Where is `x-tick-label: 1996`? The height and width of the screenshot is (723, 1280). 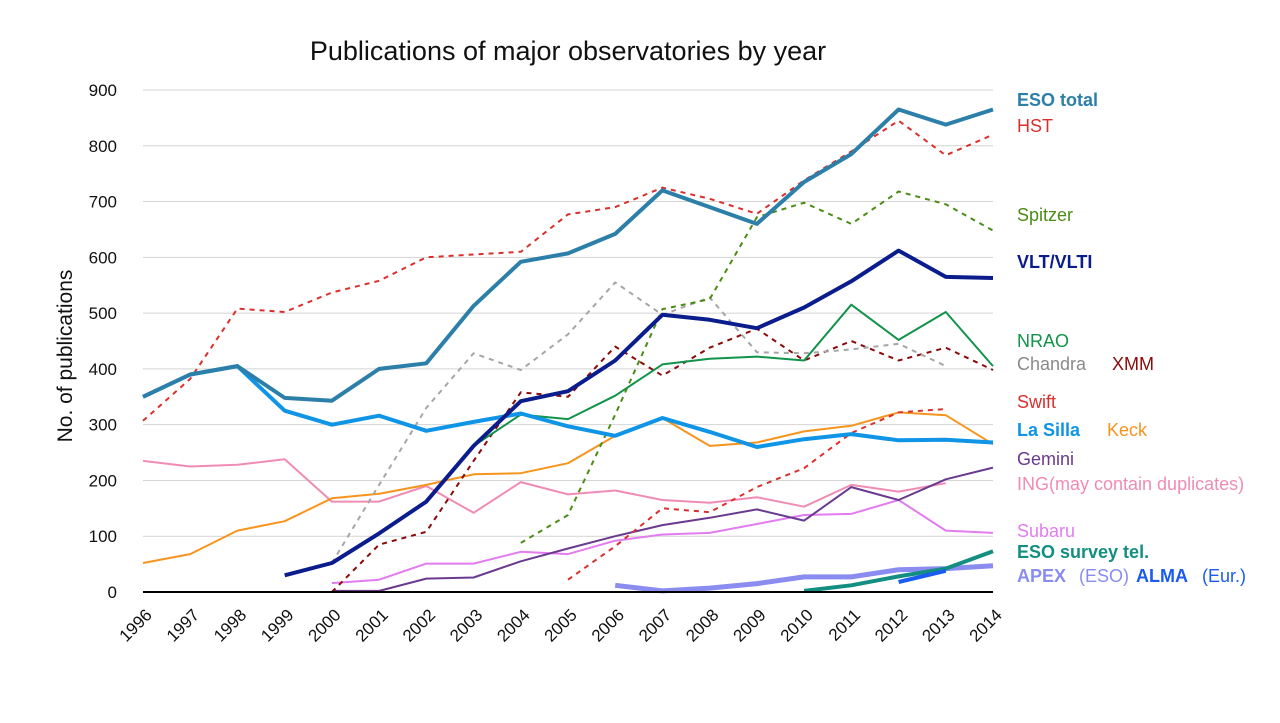 x-tick-label: 1996 is located at coordinates (136, 625).